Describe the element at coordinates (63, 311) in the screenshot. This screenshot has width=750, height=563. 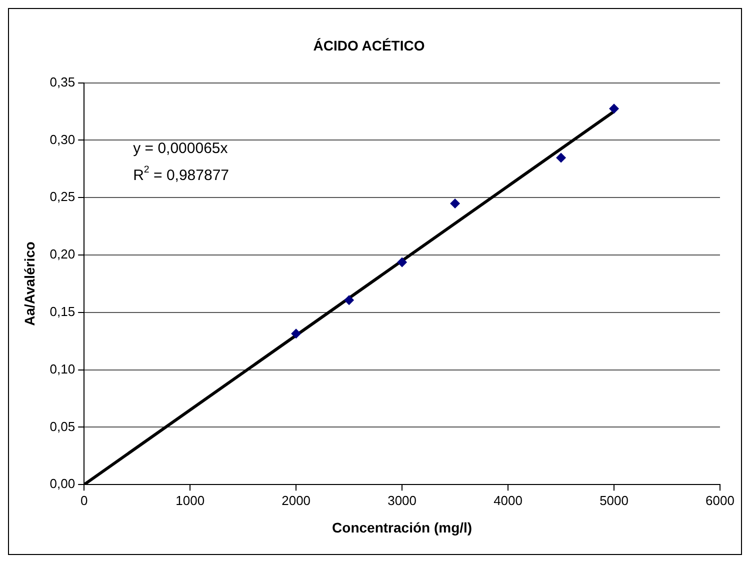
I see `y-tick-label: 0,15` at that location.